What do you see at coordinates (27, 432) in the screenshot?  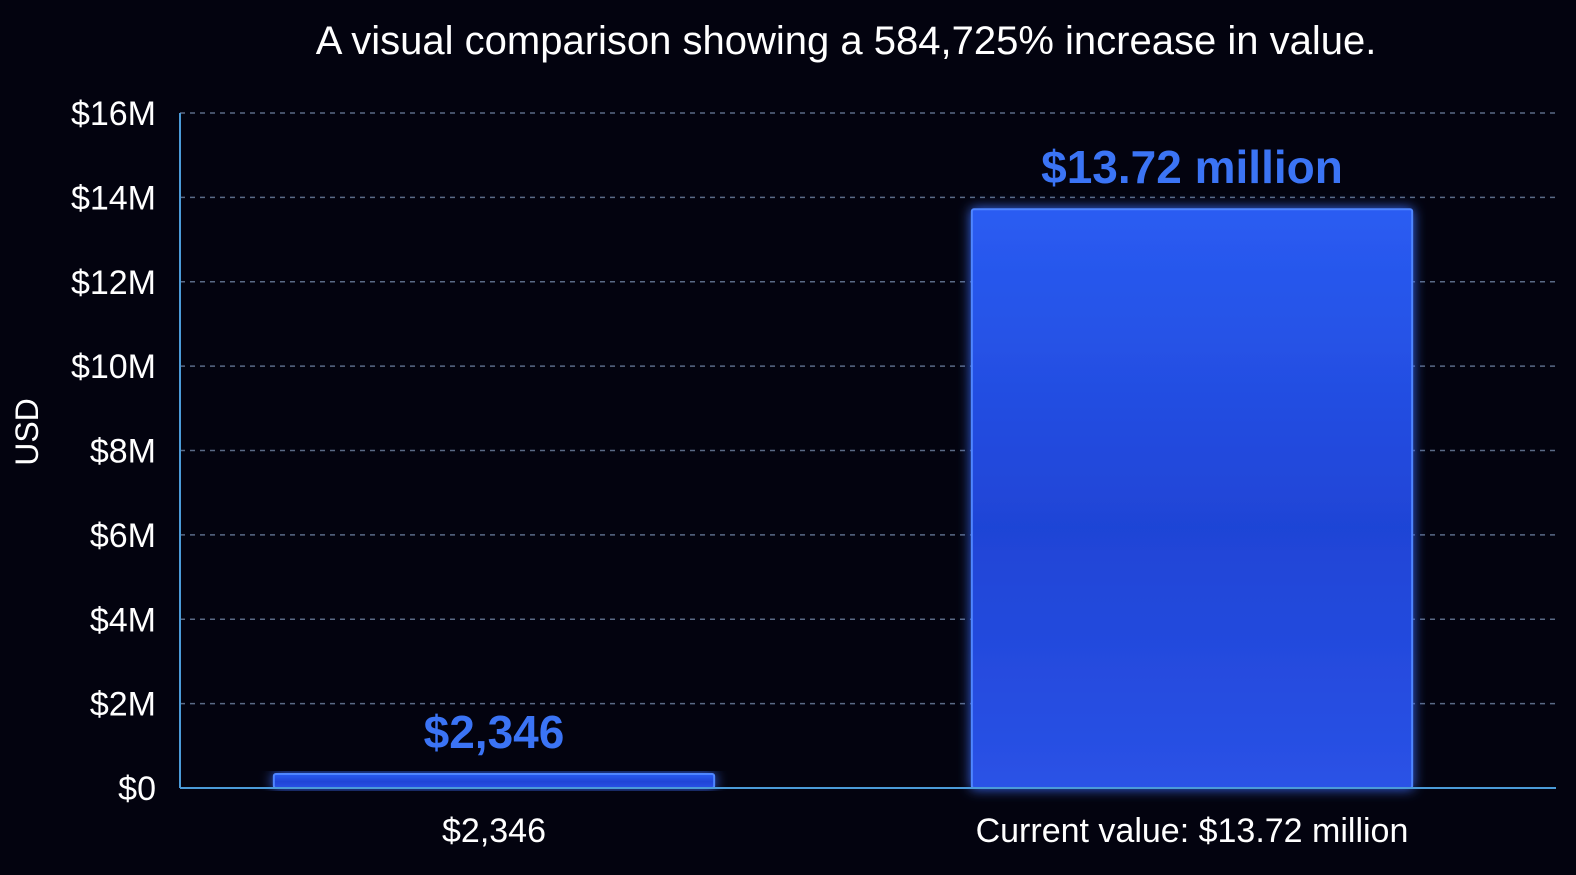 I see `y-axis-label: USD` at bounding box center [27, 432].